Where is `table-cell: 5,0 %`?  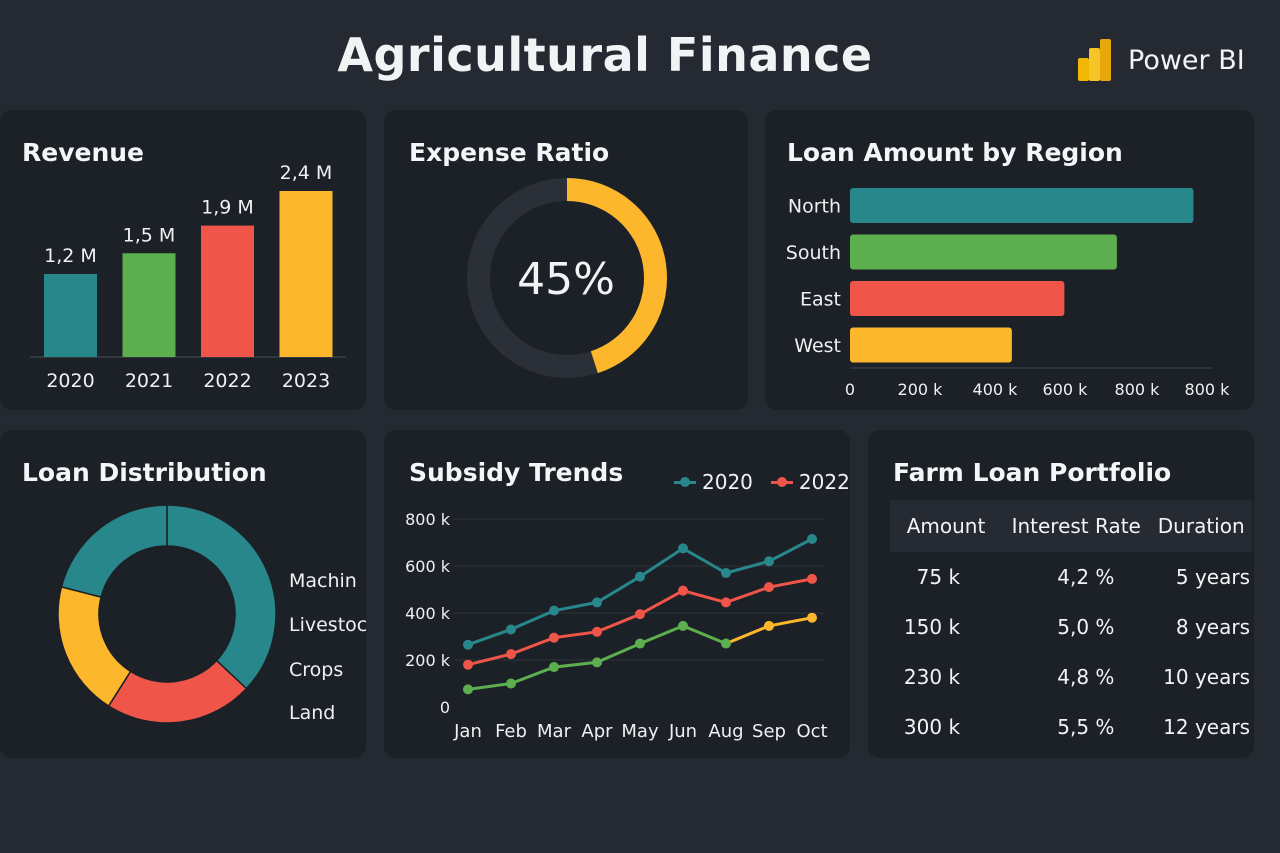 table-cell: 5,0 % is located at coordinates (1086, 627).